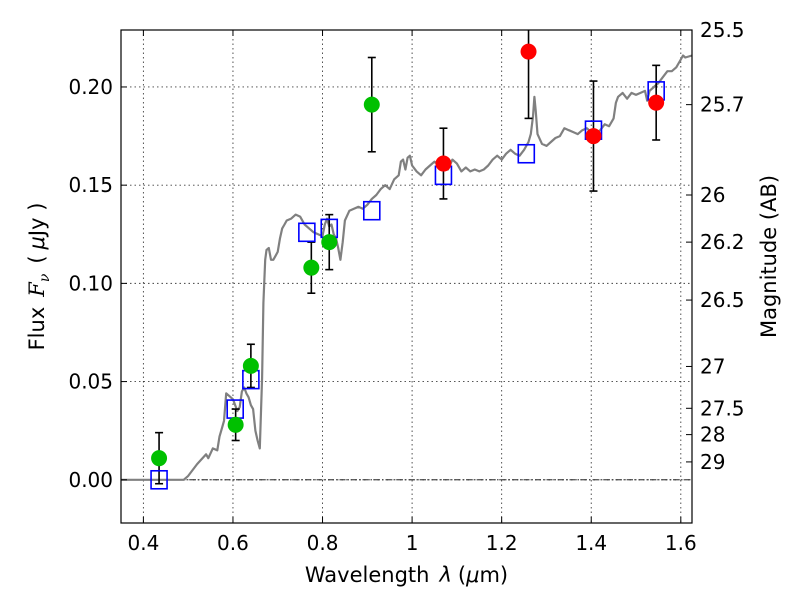 The width and height of the screenshot is (800, 600). Describe the element at coordinates (90, 283) in the screenshot. I see `y-tick-label: 0.10` at that location.